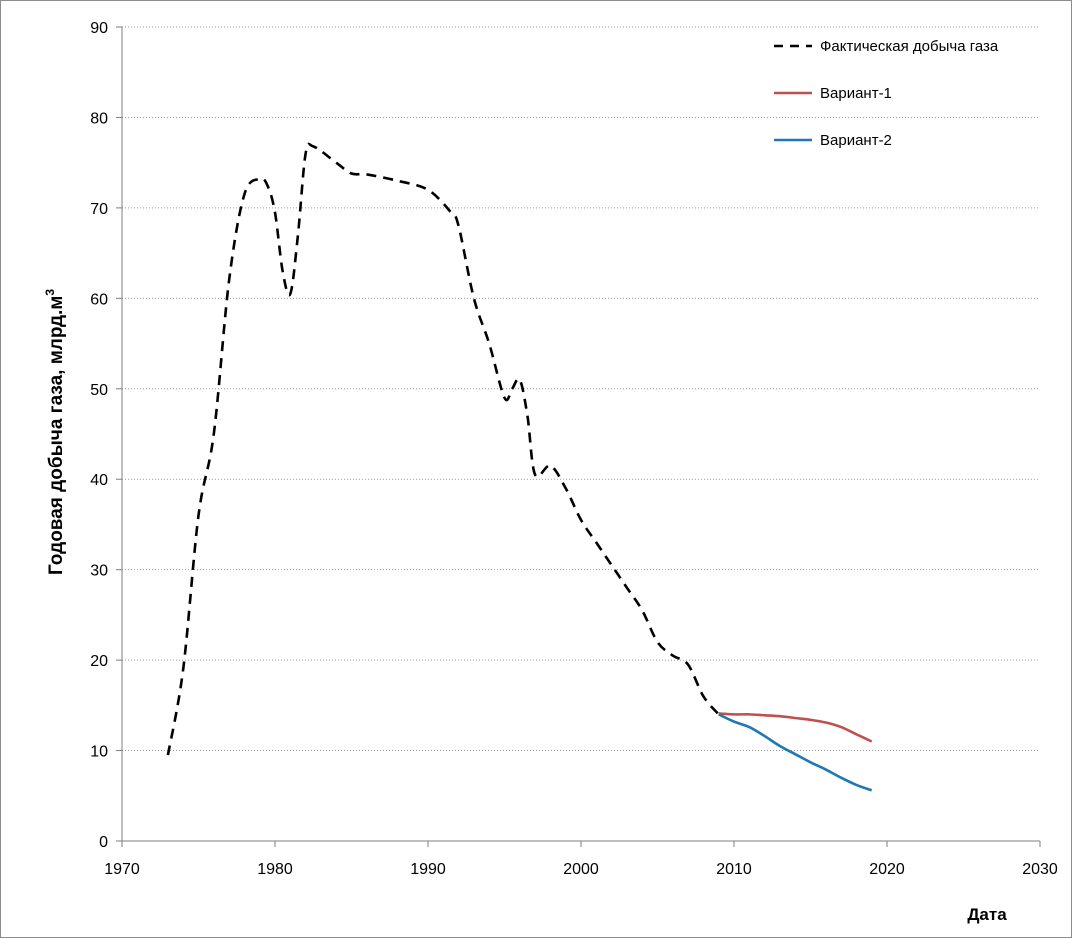 Image resolution: width=1072 pixels, height=938 pixels. What do you see at coordinates (887, 869) in the screenshot?
I see `x-tick-label-2020: 2020` at bounding box center [887, 869].